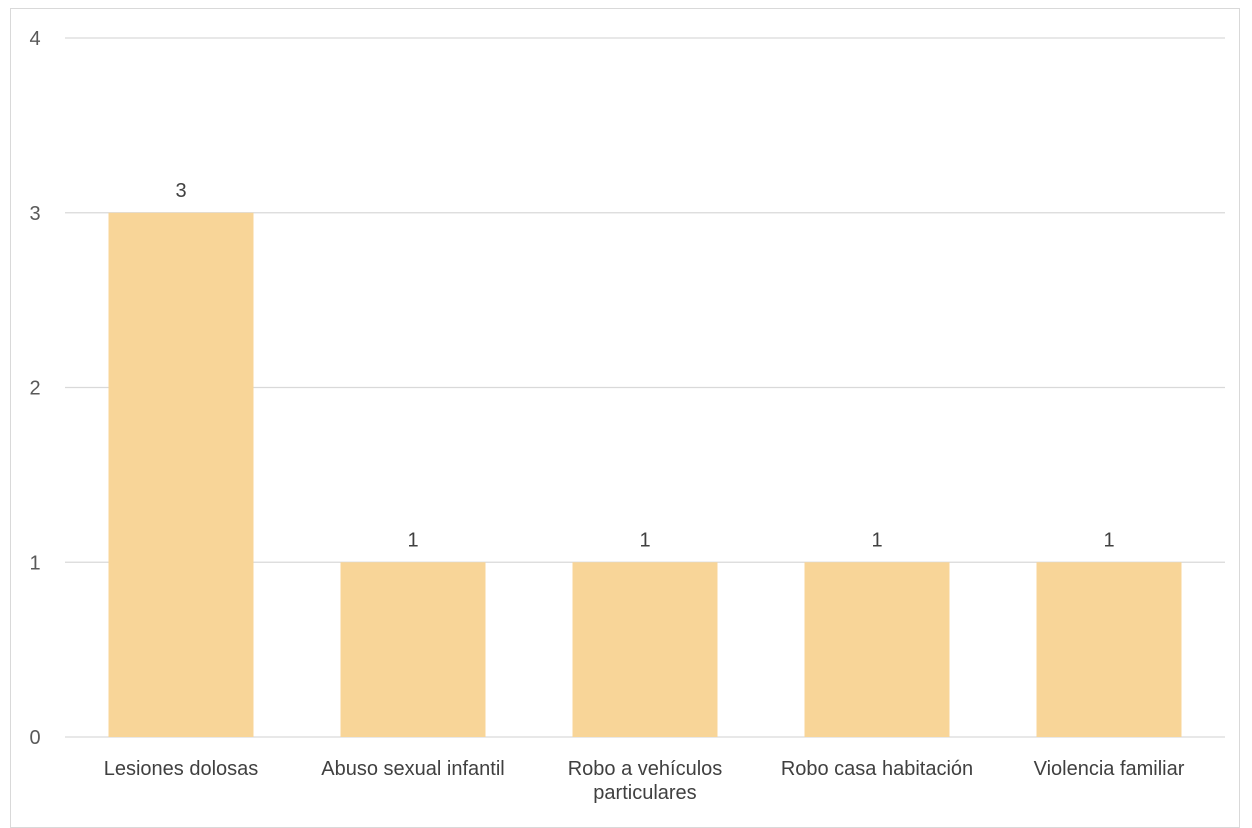 Image resolution: width=1252 pixels, height=828 pixels. What do you see at coordinates (180, 191) in the screenshot?
I see `data-label: 3` at bounding box center [180, 191].